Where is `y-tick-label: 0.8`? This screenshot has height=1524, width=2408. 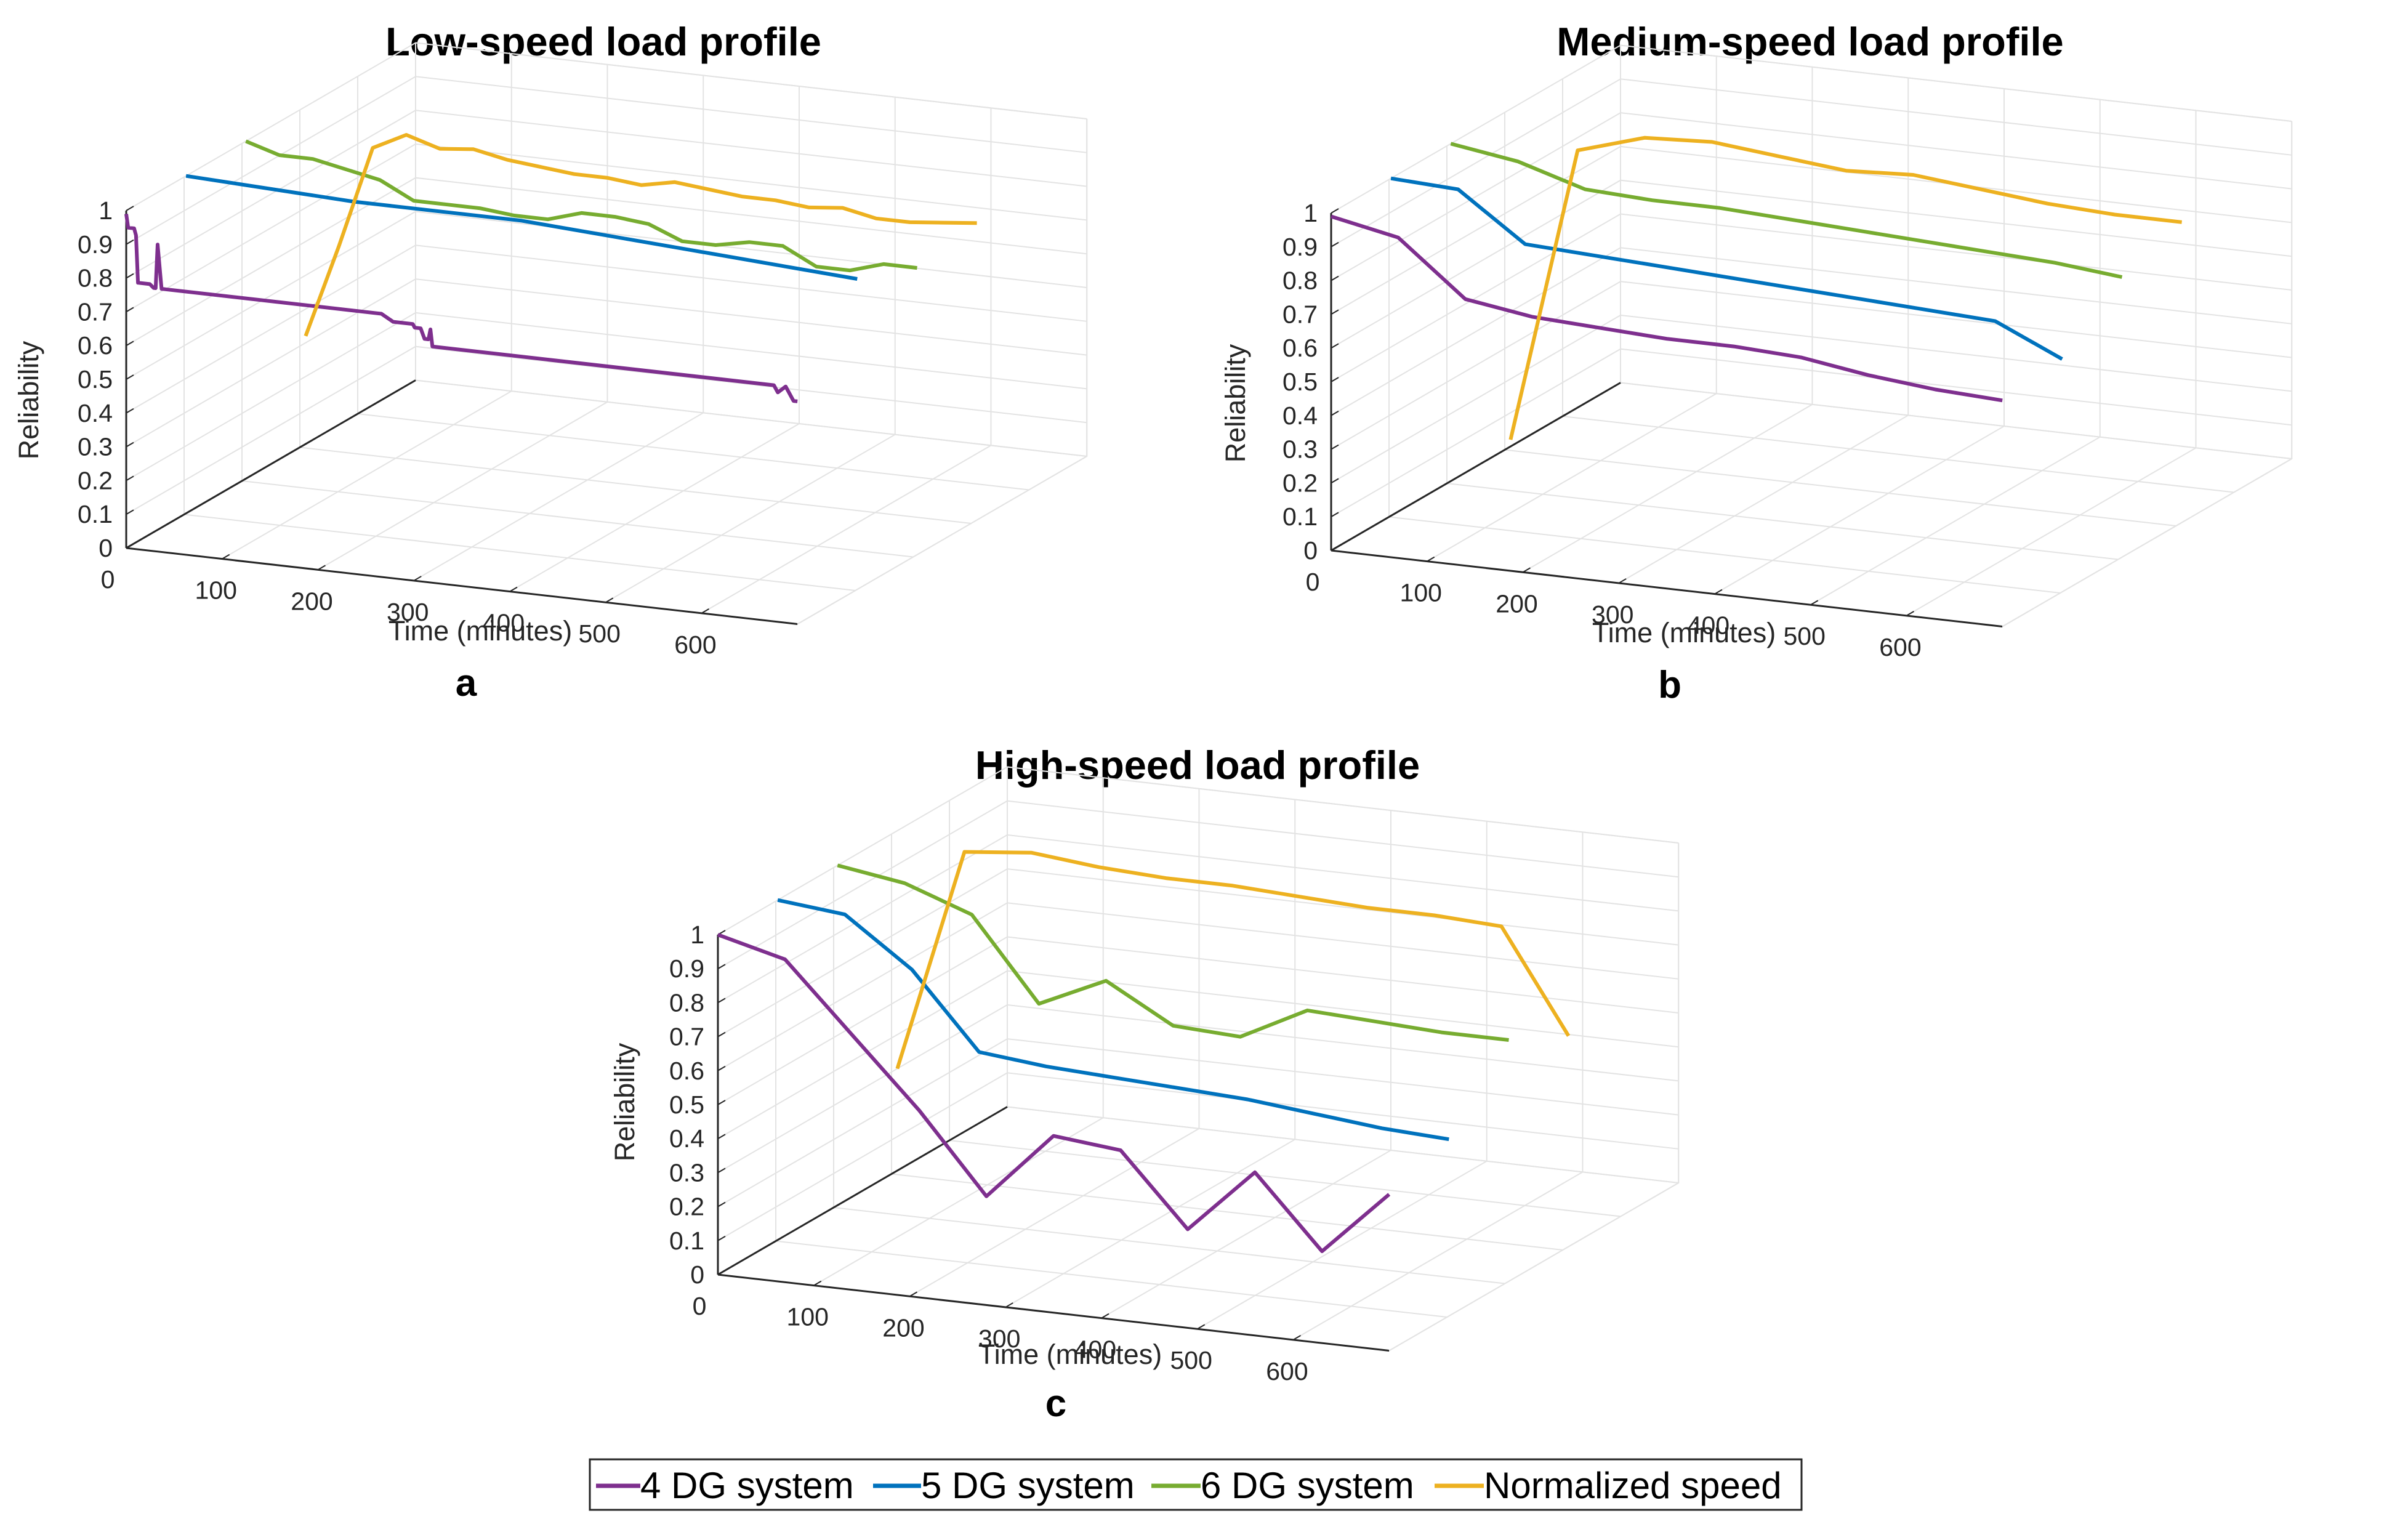
y-tick-label: 0.8 is located at coordinates (95, 278).